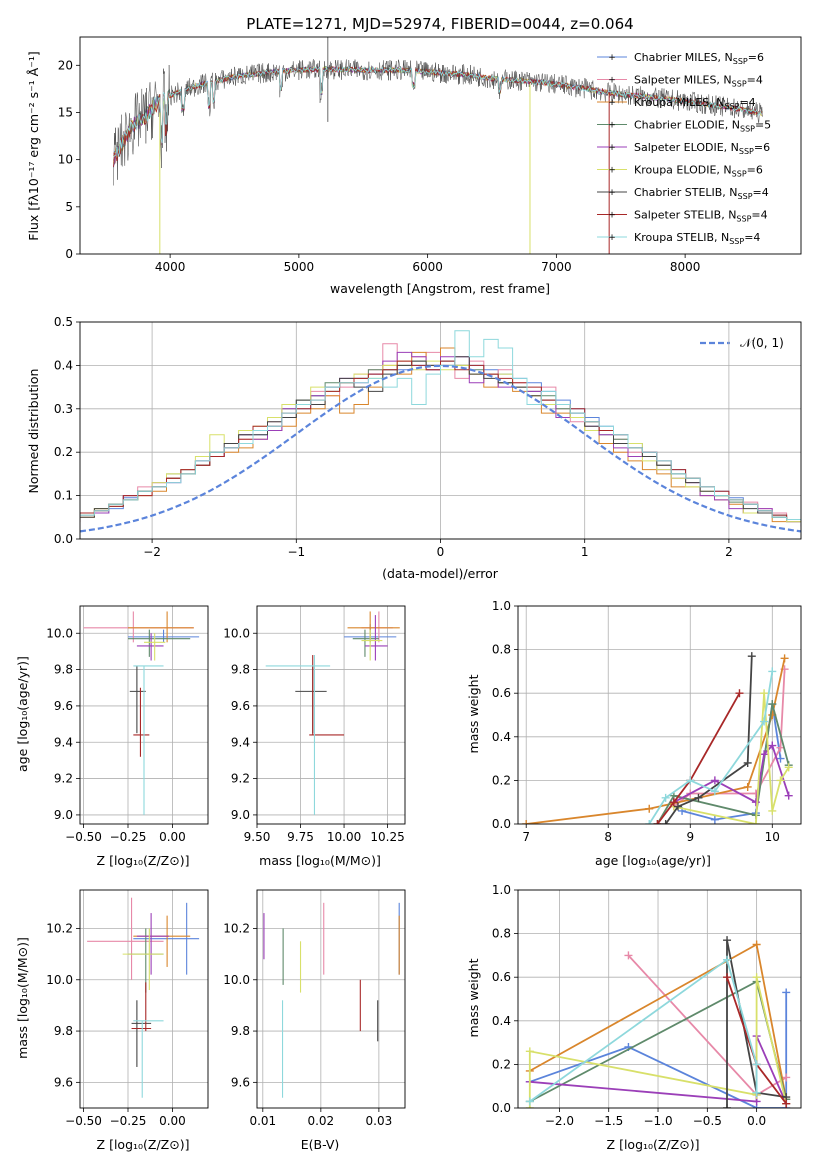 The height and width of the screenshot is (1170, 819). What do you see at coordinates (501, 780) in the screenshot?
I see `massweight-vs-age-ytick-label: 0.2` at bounding box center [501, 780].